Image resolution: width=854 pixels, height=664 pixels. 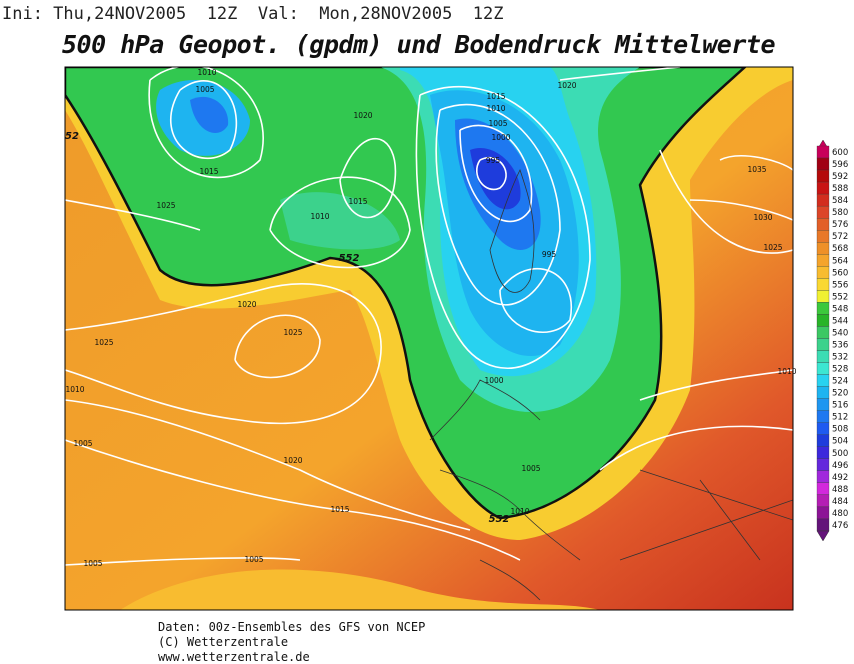 I want to click on colorbar-label: 536, so click(x=840, y=345).